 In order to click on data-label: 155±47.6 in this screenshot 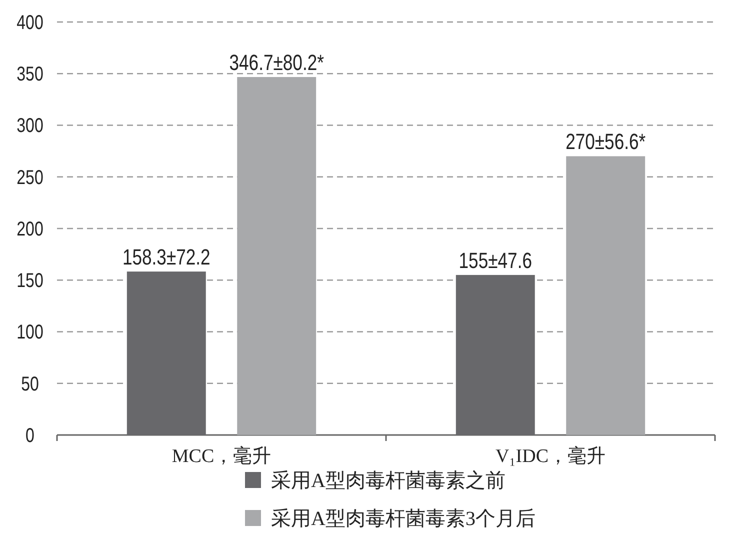, I will do `click(495, 261)`.